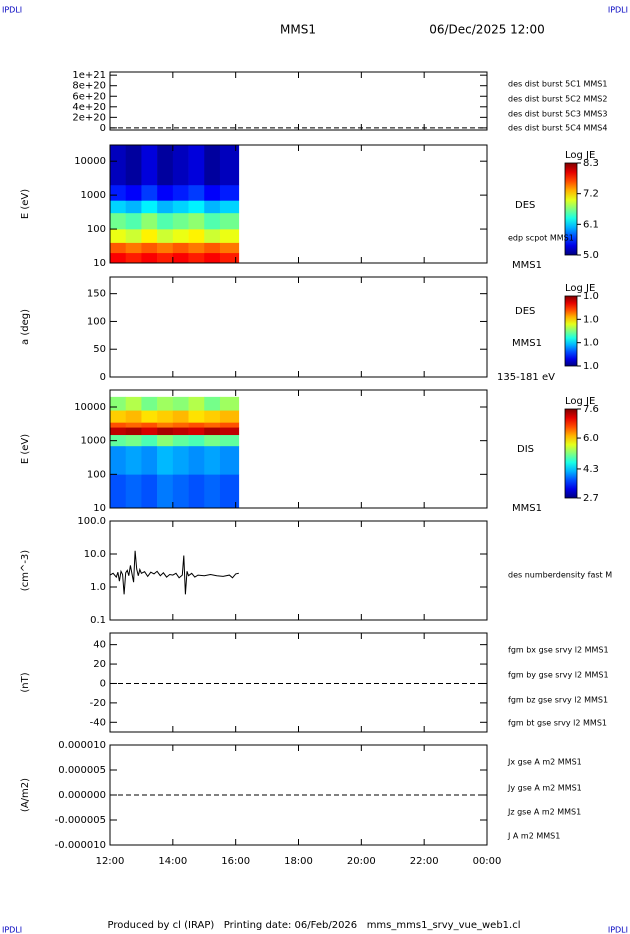 The height and width of the screenshot is (934, 630). Describe the element at coordinates (544, 812) in the screenshot. I see `legend-entry: Jz gse A m2 MMS1` at that location.